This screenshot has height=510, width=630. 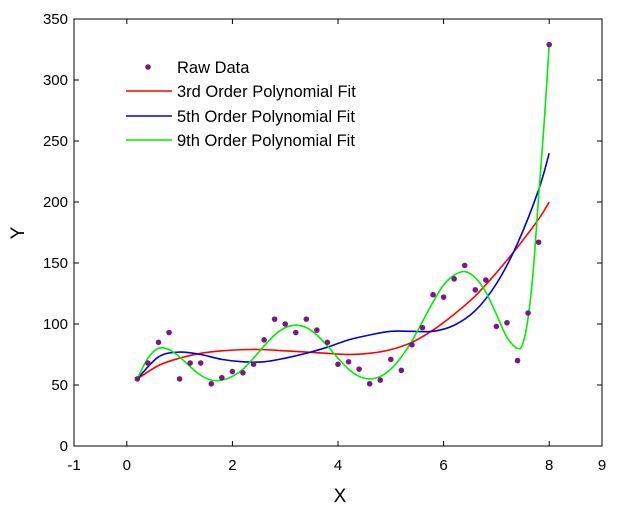 What do you see at coordinates (55, 202) in the screenshot?
I see `y-tick-label: 200` at bounding box center [55, 202].